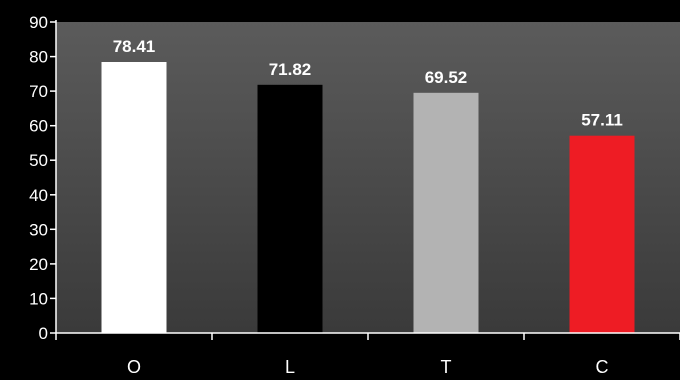 This screenshot has height=380, width=680. What do you see at coordinates (43, 333) in the screenshot?
I see `y-tick-label-0: 0` at bounding box center [43, 333].